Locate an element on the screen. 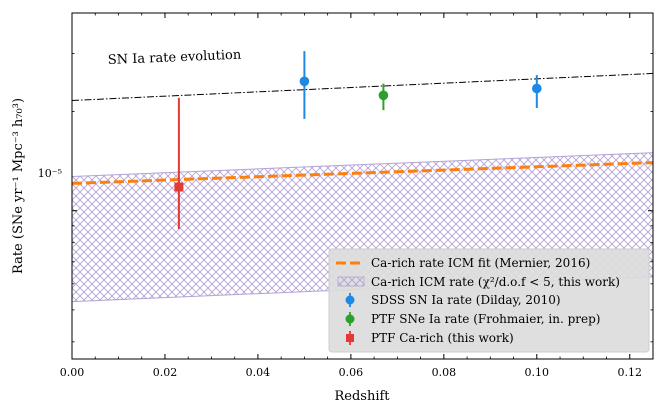 This screenshot has width=665, height=413. x-tick-label: 0.12 is located at coordinates (630, 372).